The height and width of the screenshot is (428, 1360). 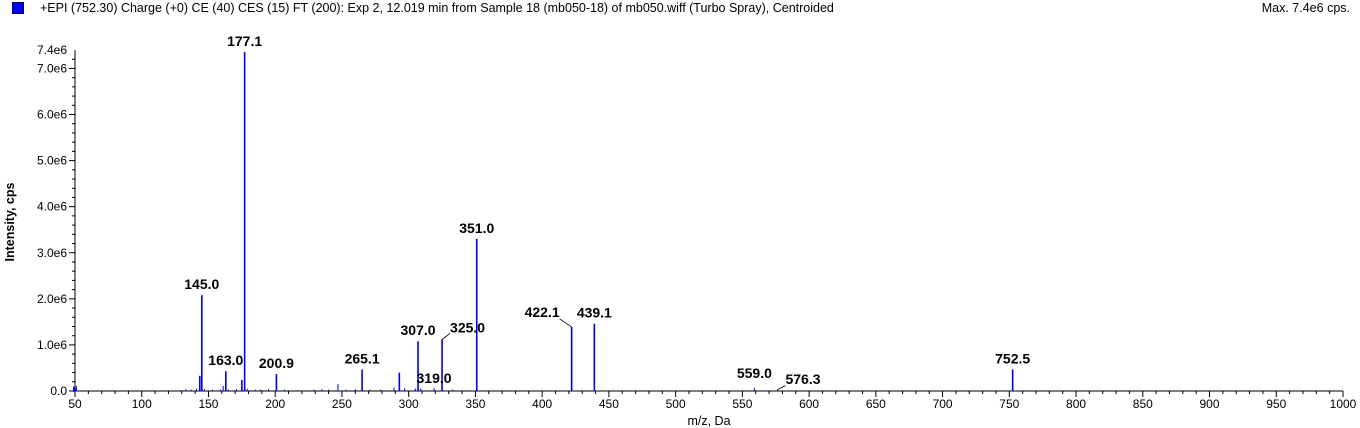 What do you see at coordinates (276, 363) in the screenshot?
I see `peak-label: 200.9` at bounding box center [276, 363].